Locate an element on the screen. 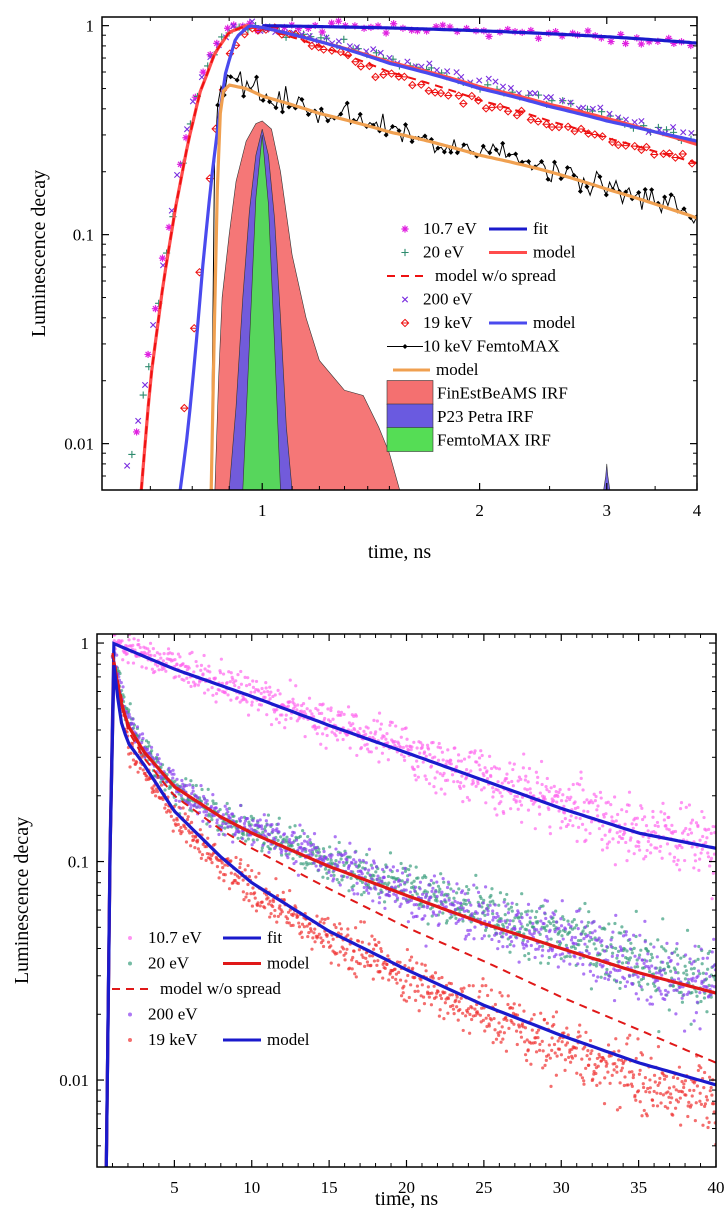 The width and height of the screenshot is (728, 1213). x-tick-label: 35 is located at coordinates (638, 1187).